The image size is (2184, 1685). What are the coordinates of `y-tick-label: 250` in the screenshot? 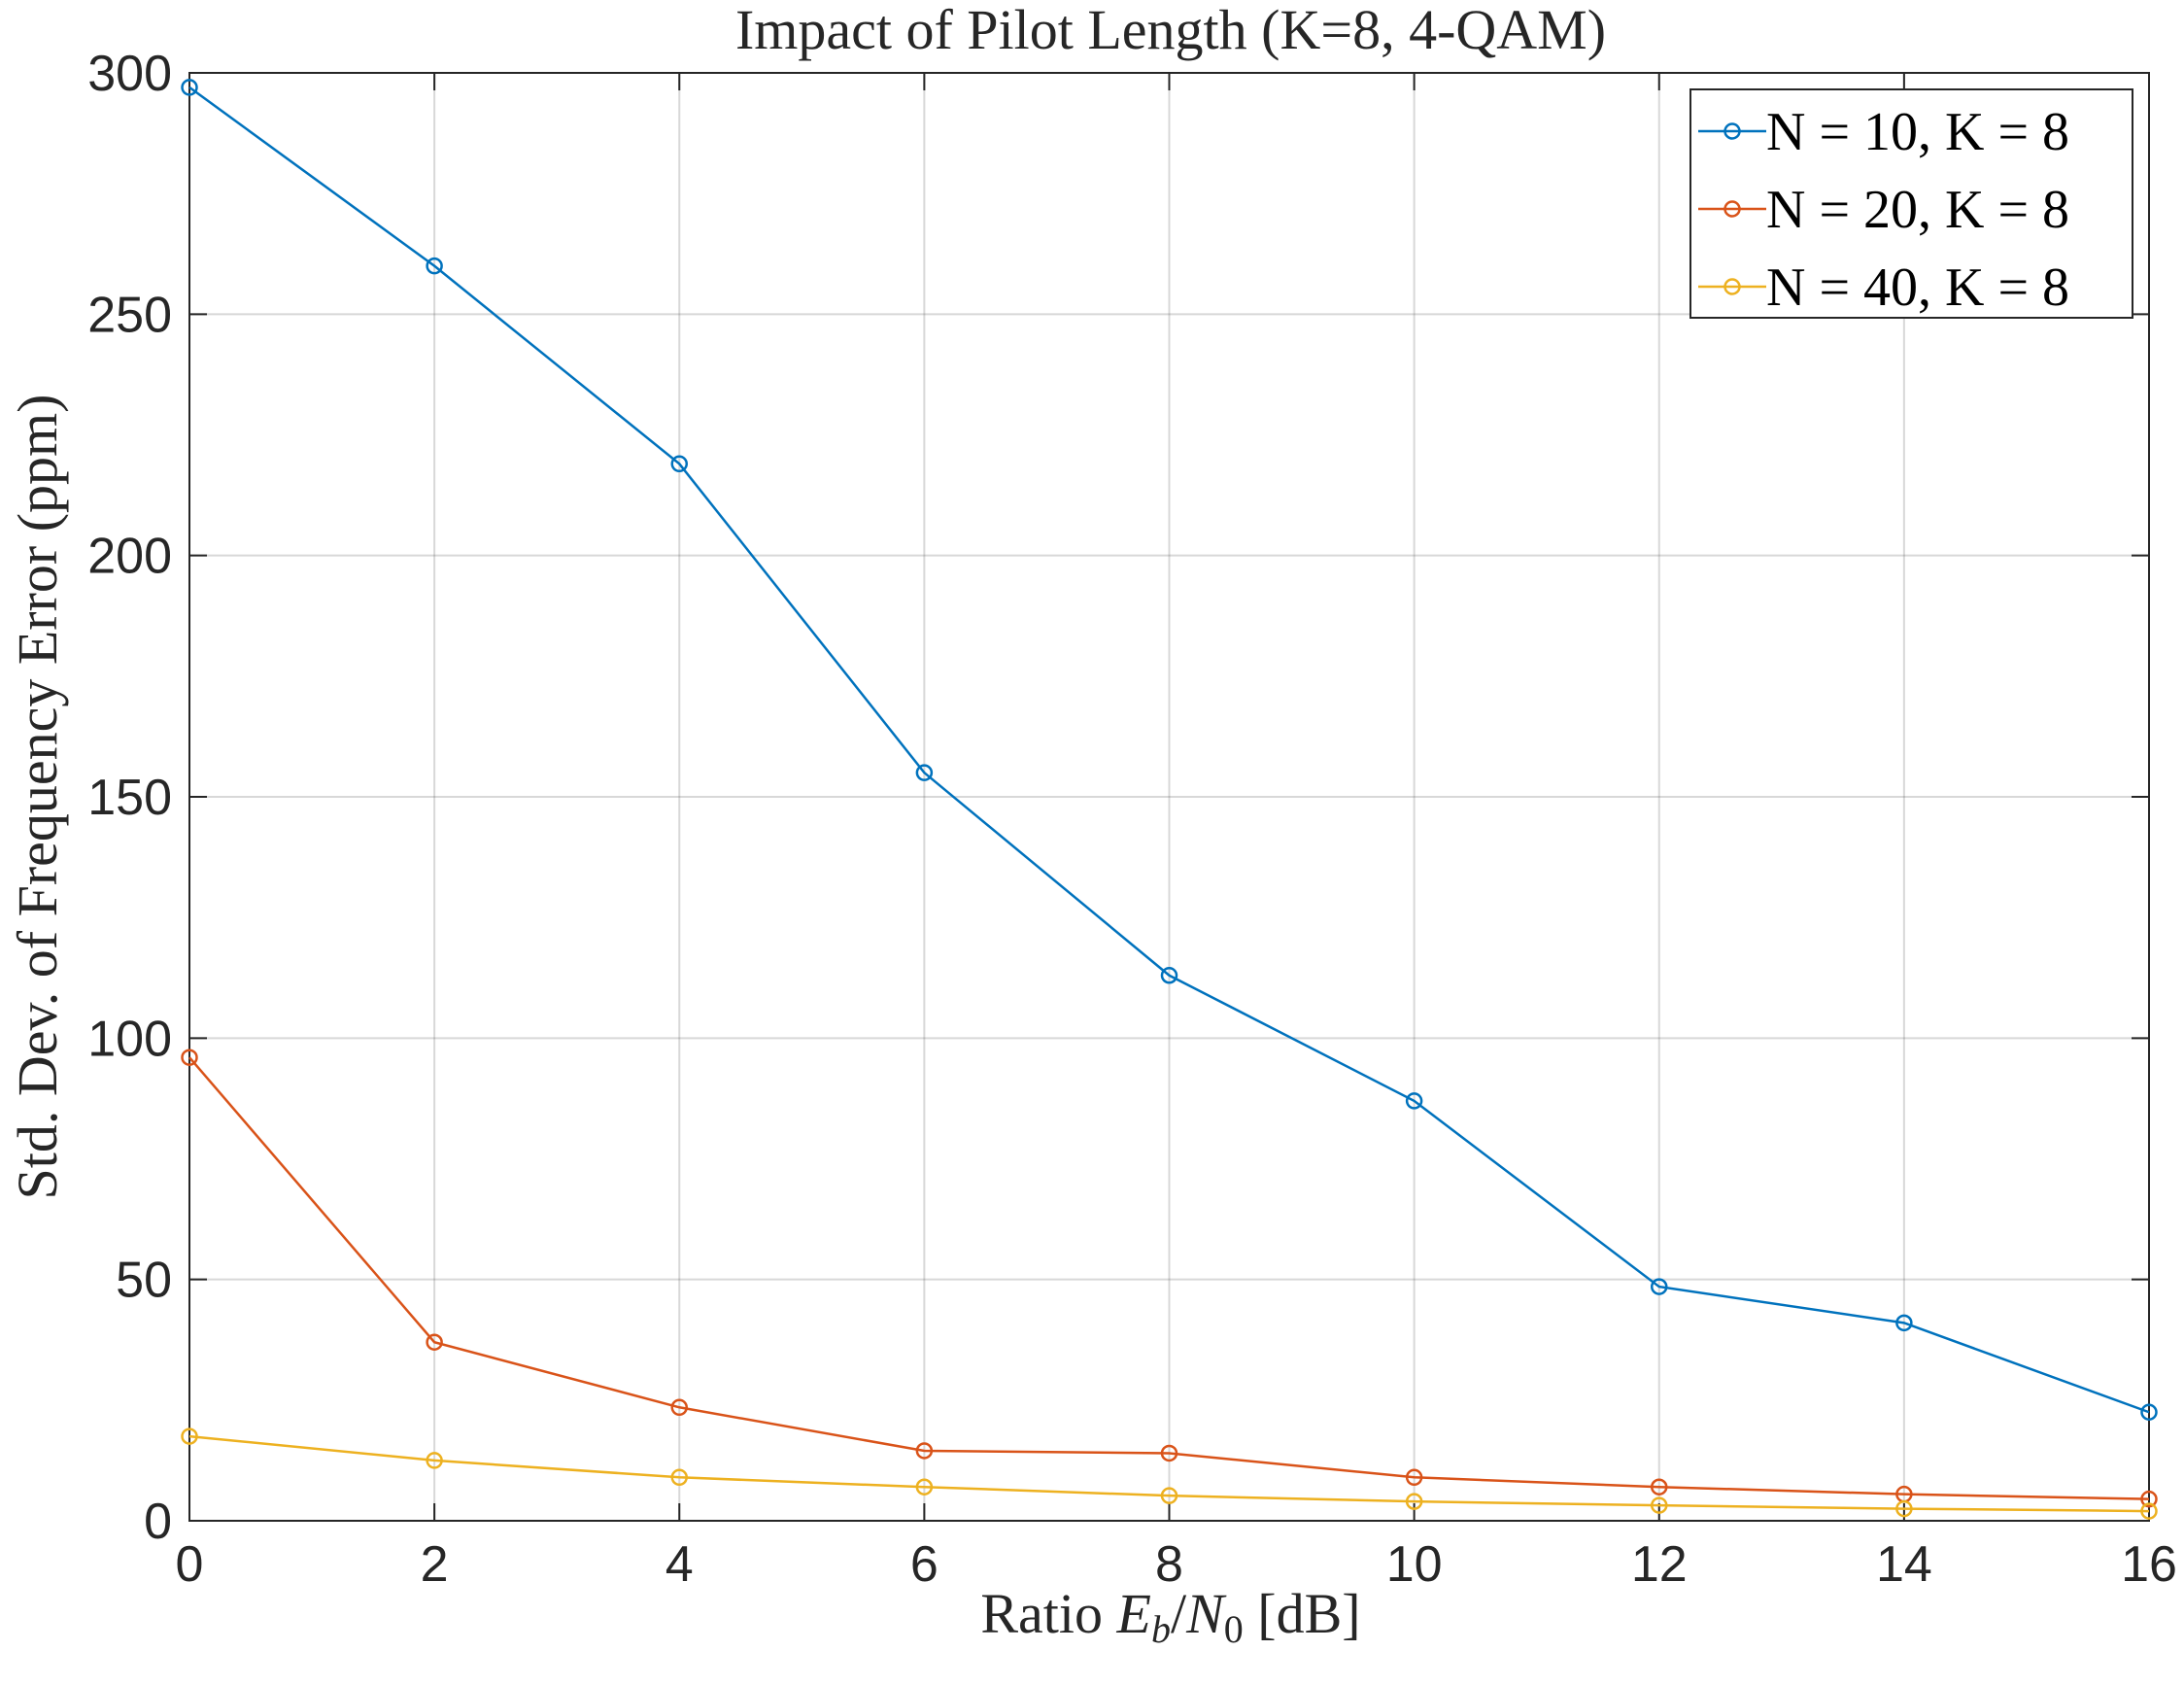 It's located at (129, 315).